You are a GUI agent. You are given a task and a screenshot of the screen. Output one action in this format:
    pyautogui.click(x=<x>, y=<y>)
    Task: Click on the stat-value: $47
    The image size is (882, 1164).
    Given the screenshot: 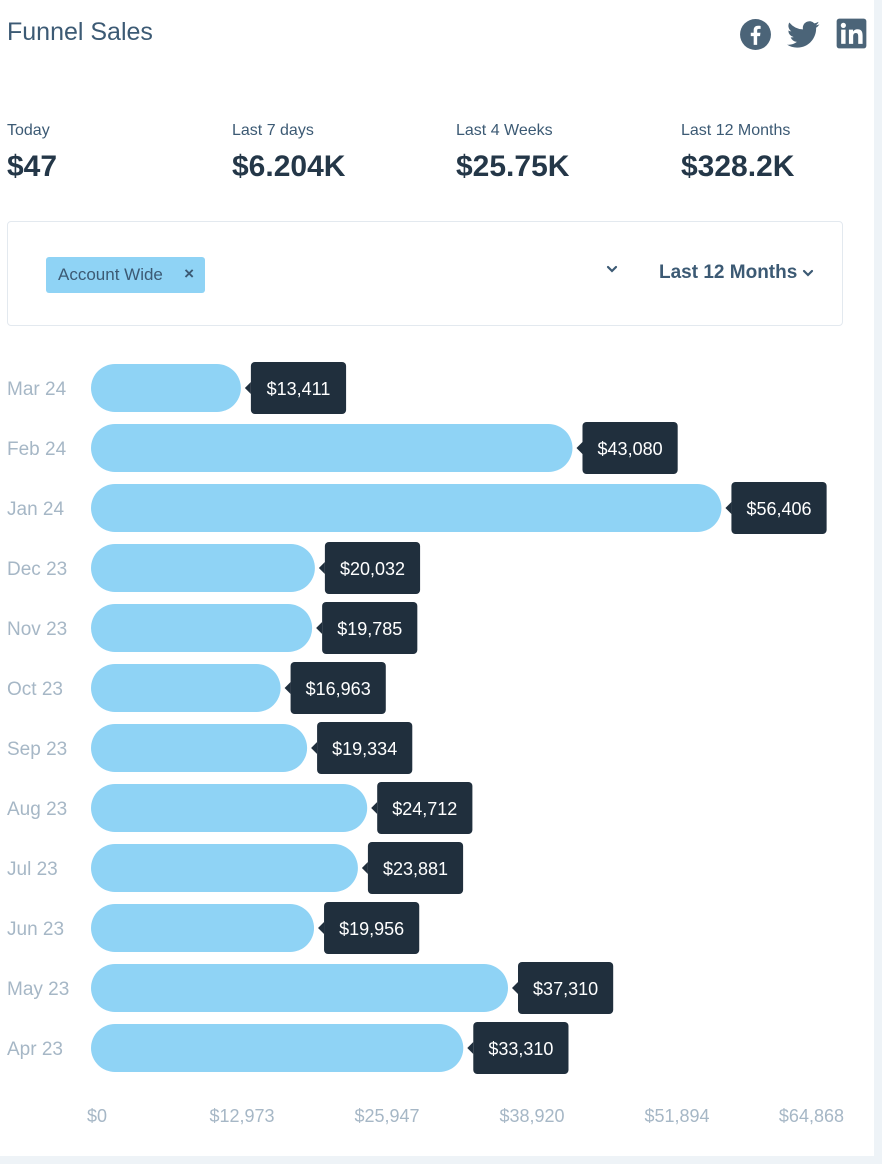 What is the action you would take?
    pyautogui.click(x=32, y=166)
    